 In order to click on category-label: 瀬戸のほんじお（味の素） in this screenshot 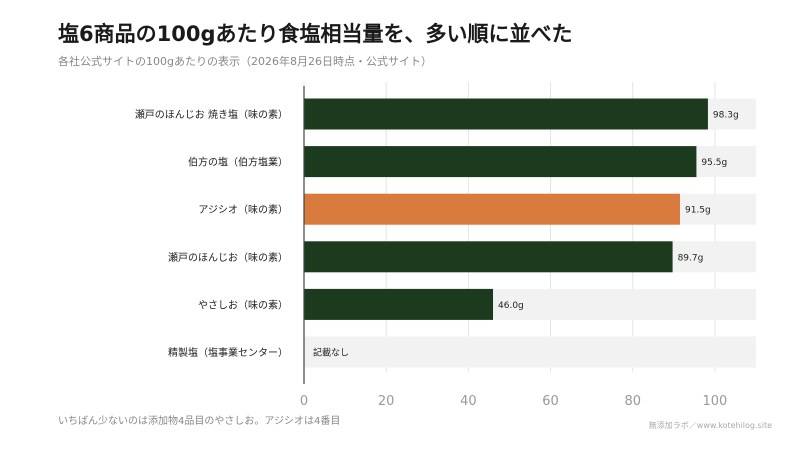, I will do `click(228, 257)`.